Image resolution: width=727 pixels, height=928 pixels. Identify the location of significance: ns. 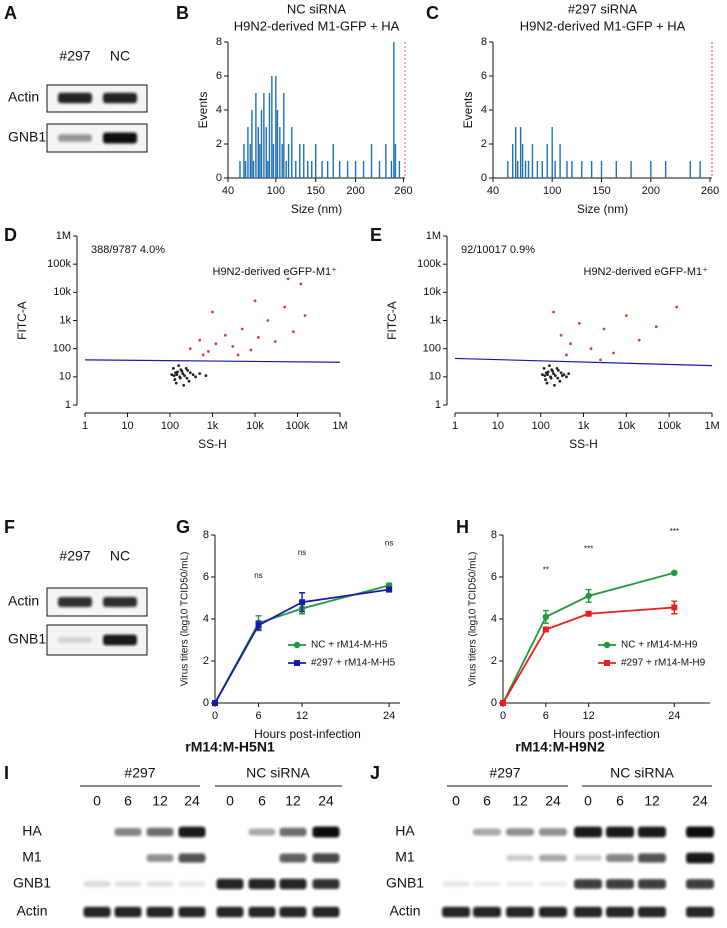
(389, 542).